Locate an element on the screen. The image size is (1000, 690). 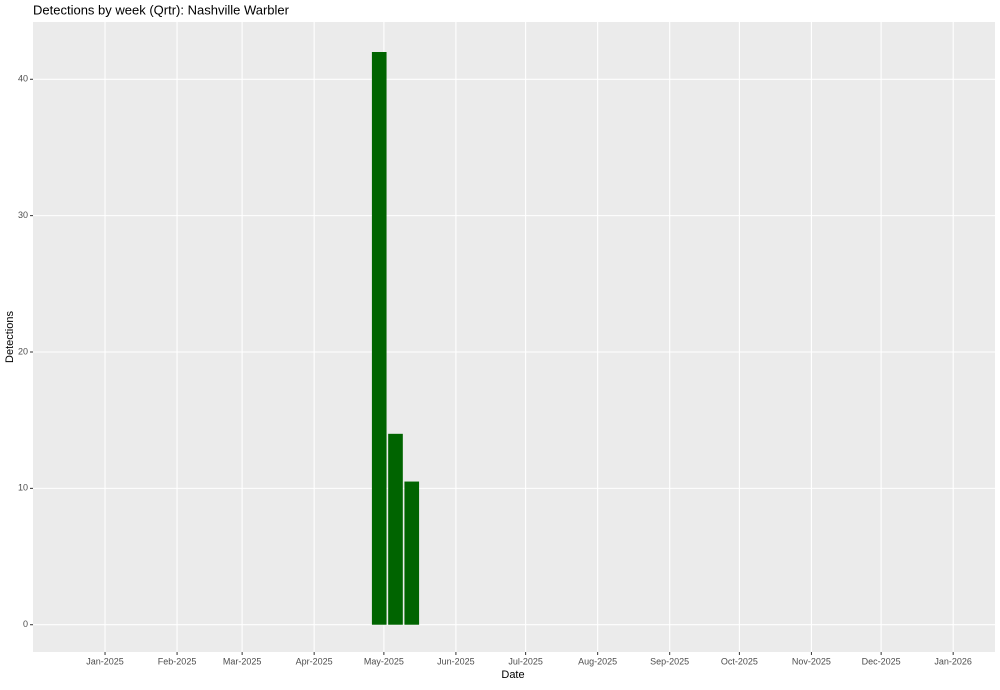
y-tick-label: 30 is located at coordinates (23, 215).